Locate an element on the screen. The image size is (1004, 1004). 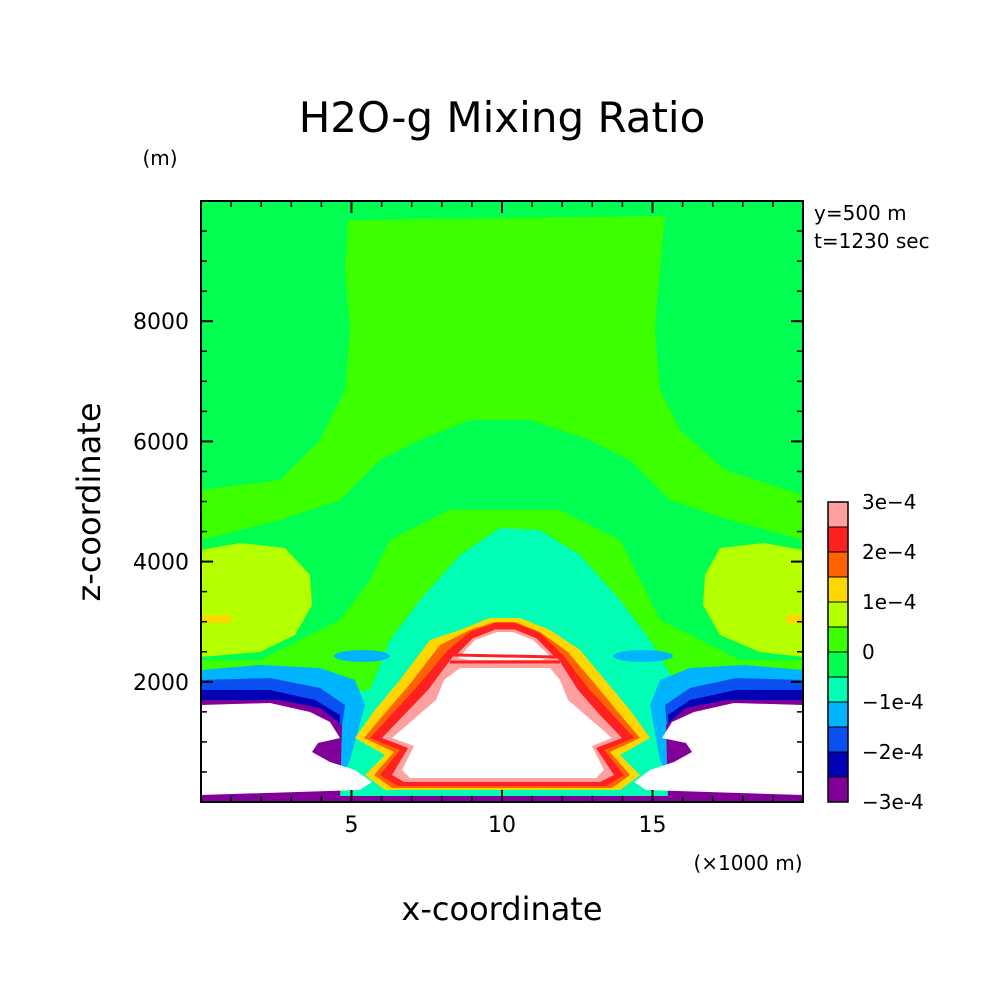
y-tick-label: 8000 is located at coordinates (161, 322).